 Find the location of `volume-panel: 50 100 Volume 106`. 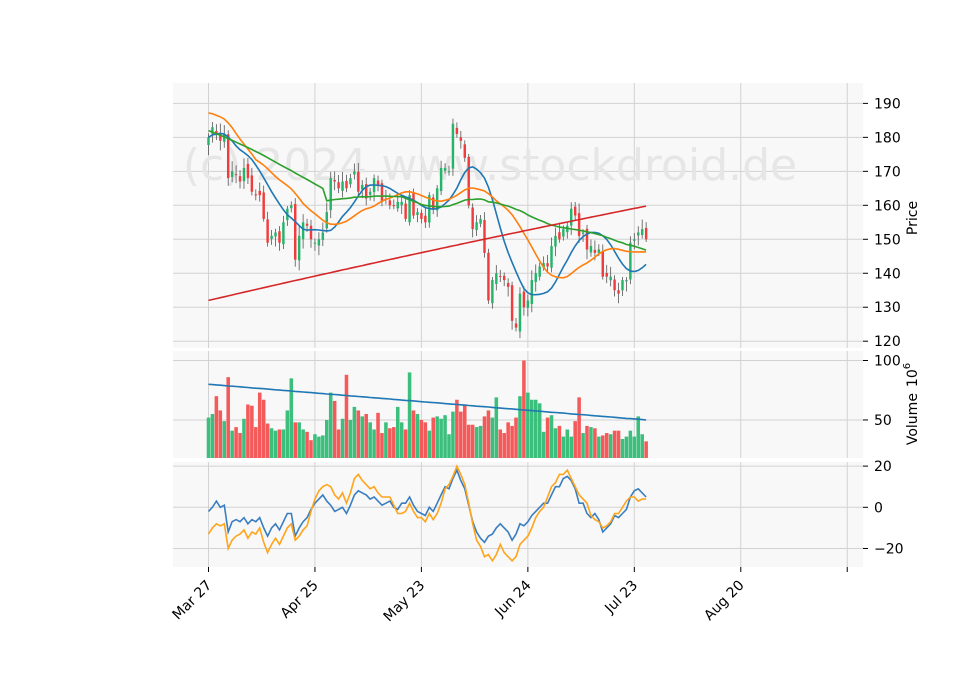

volume-panel: 50 100 Volume 106 is located at coordinates (547, 404).